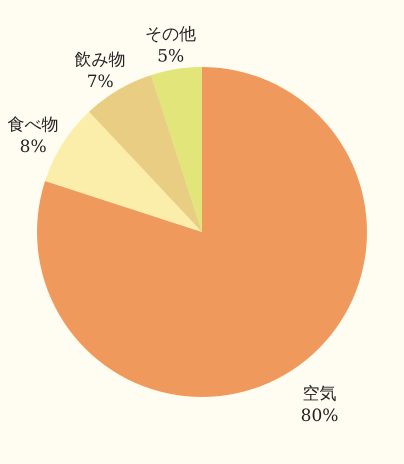  I want to click on data-label: 8%, so click(33, 146).